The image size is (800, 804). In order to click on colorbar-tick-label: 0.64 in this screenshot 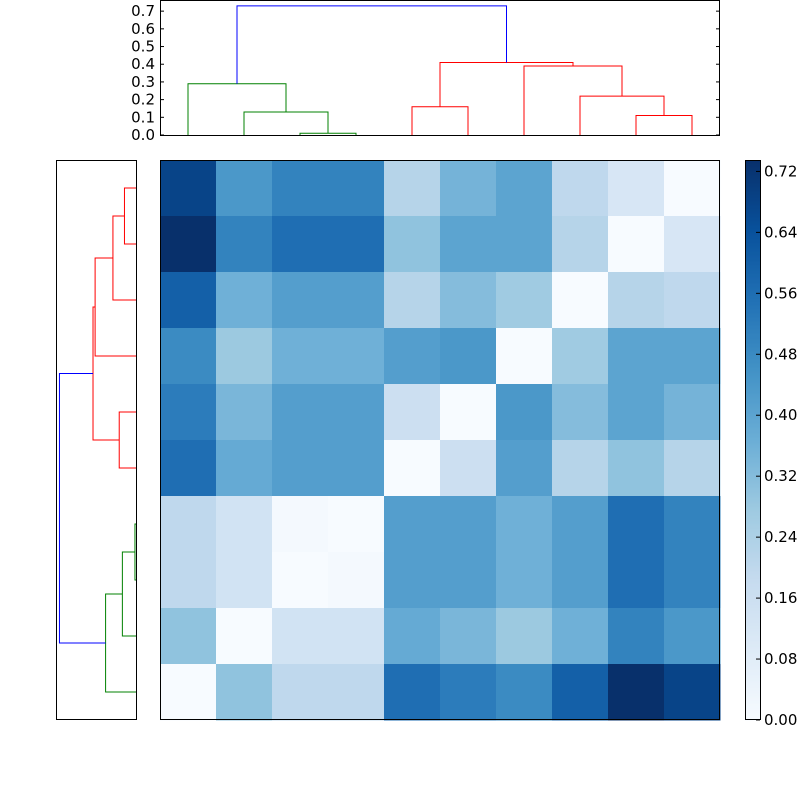, I will do `click(780, 232)`.